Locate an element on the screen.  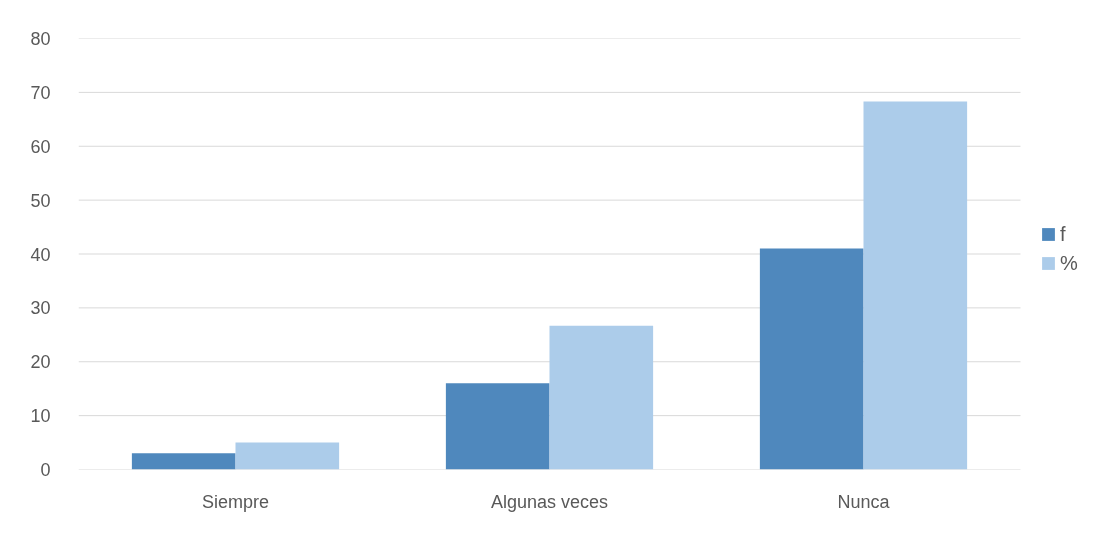
y-tick-label: 30 is located at coordinates (40, 308).